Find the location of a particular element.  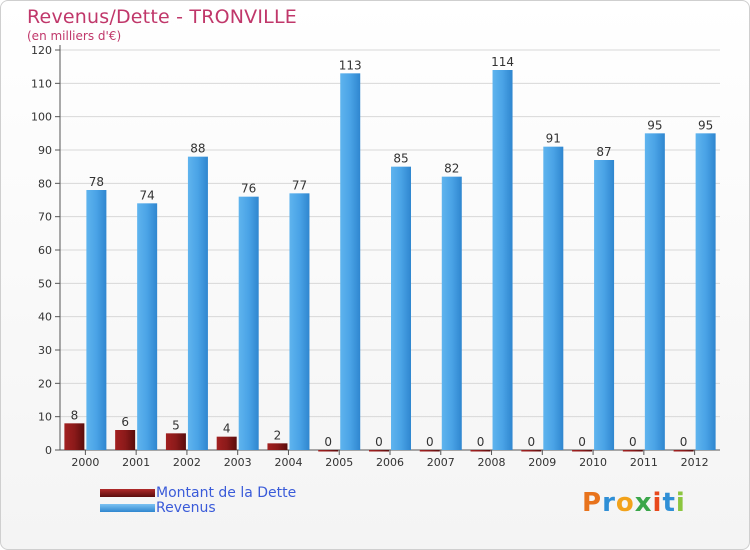

legend-label-revenus: Revenus is located at coordinates (186, 508).